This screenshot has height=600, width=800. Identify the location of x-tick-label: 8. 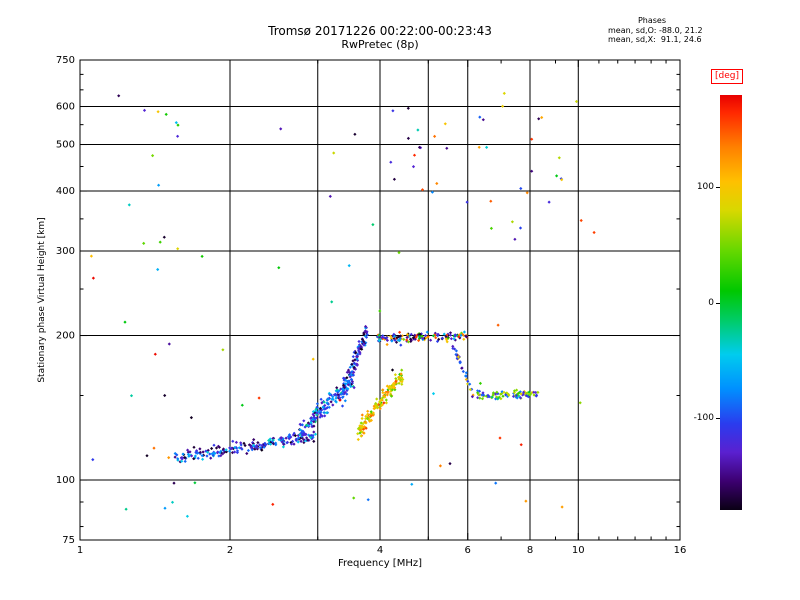
(530, 550).